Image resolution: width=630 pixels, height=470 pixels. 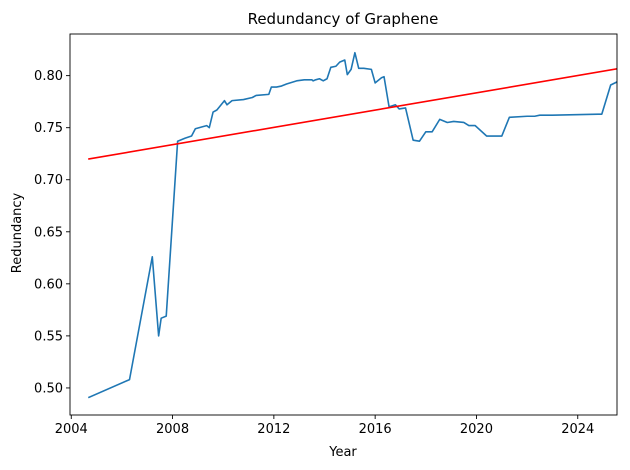 I want to click on x-axis-label: Year, so click(x=342, y=452).